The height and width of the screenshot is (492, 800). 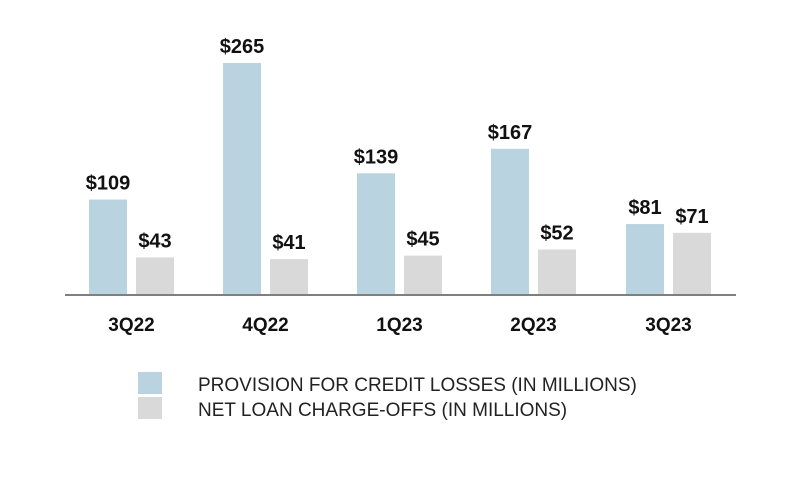 I want to click on bar-charge-offs-2q23, so click(x=557, y=272).